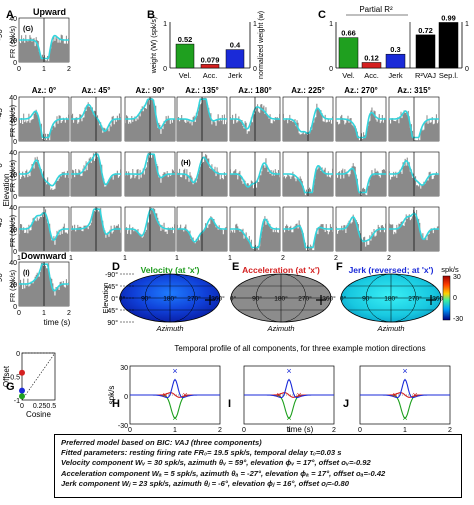  I want to click on chart-b-value-label: 0.4, so click(235, 45).